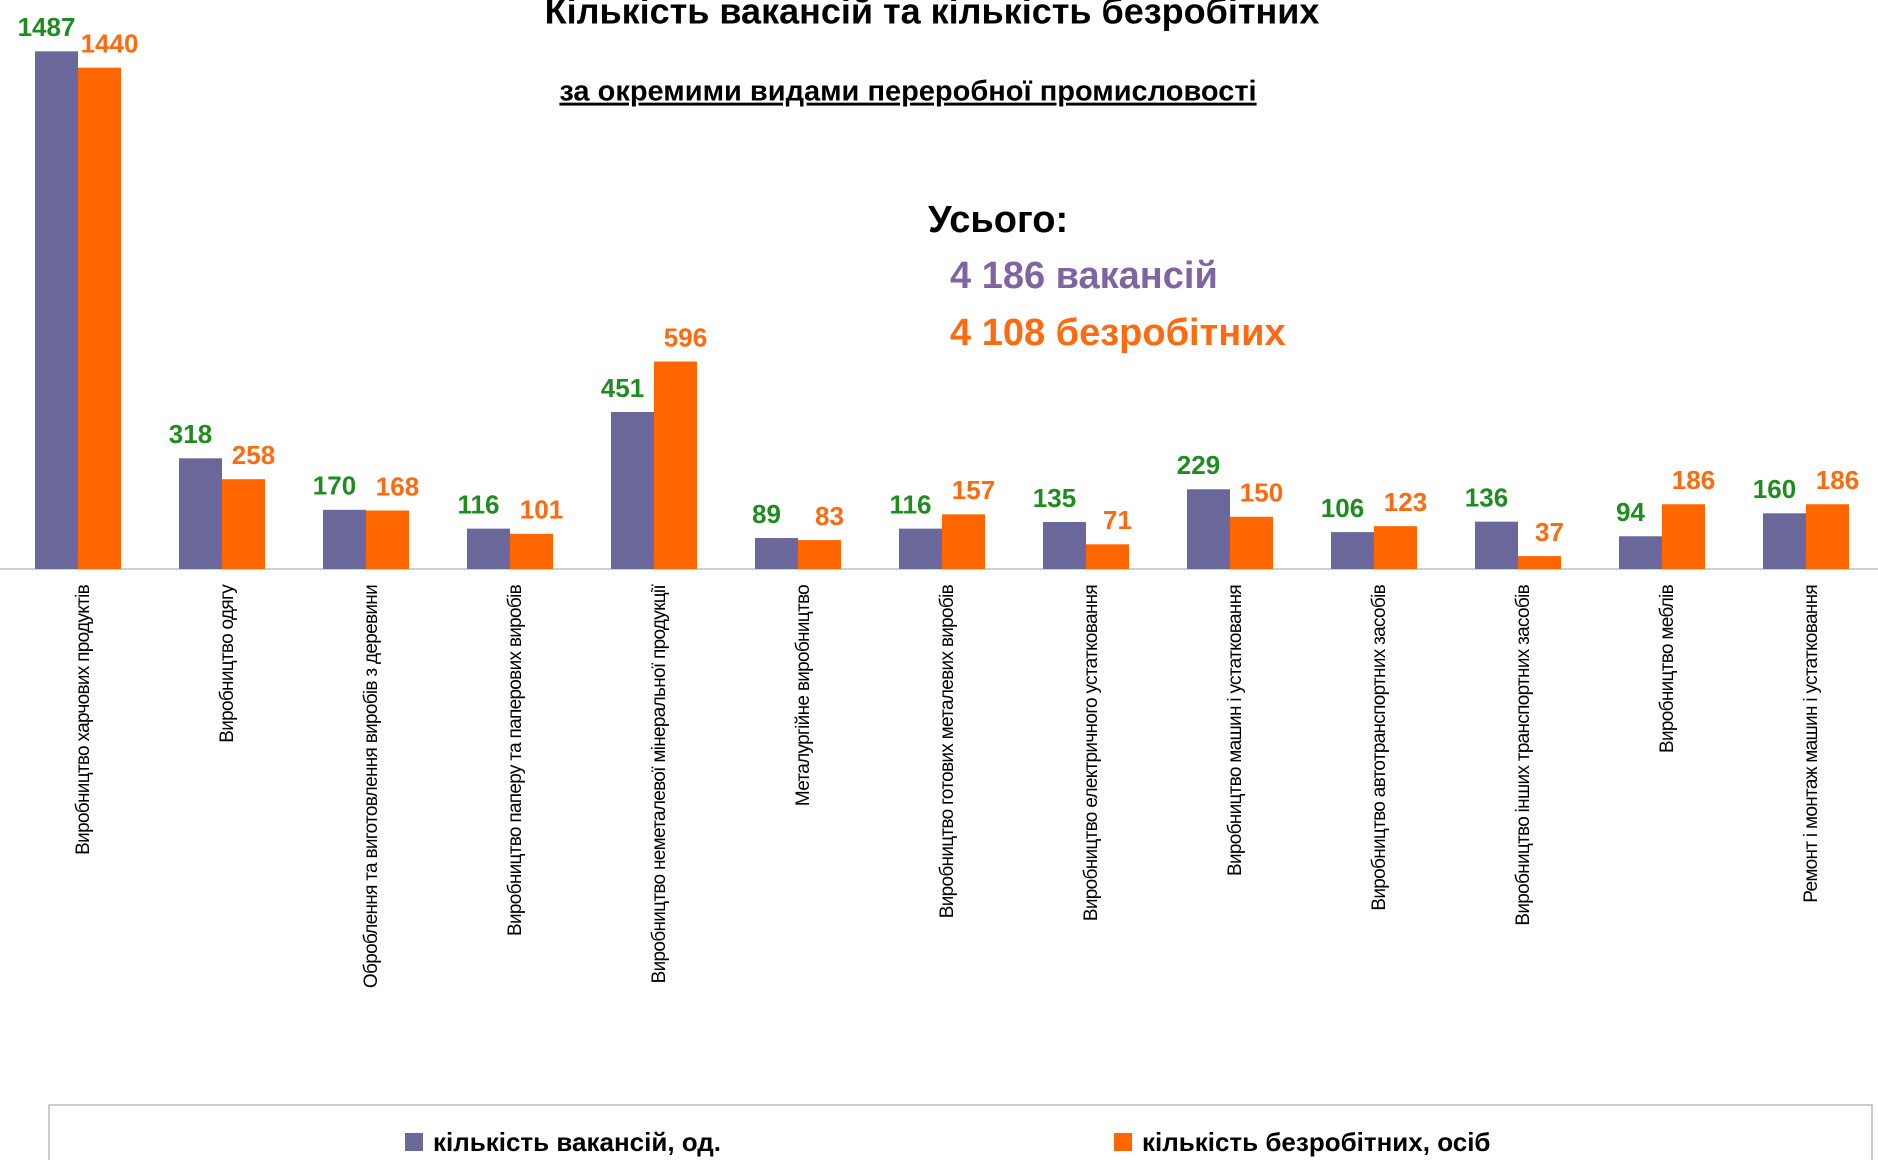  I want to click on x-tick-label: Виробництво меблів, so click(1667, 668).